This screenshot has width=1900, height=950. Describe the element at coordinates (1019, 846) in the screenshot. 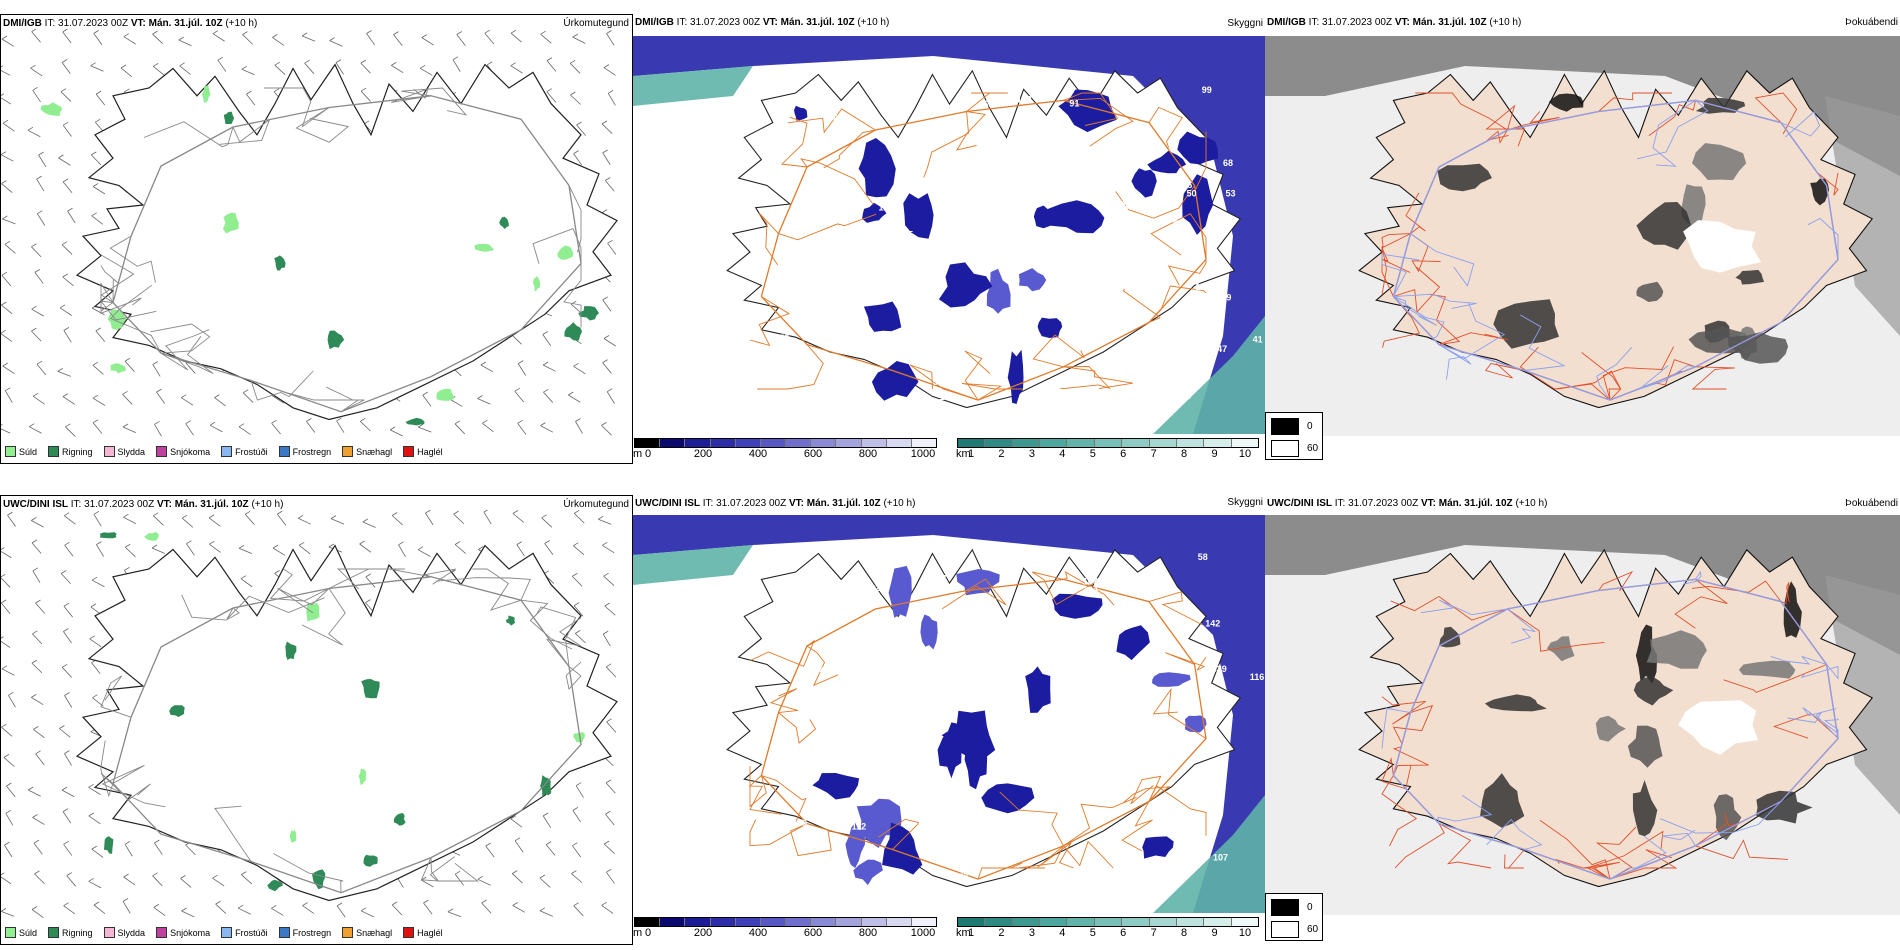

I see `cloud-base-label: 122` at that location.